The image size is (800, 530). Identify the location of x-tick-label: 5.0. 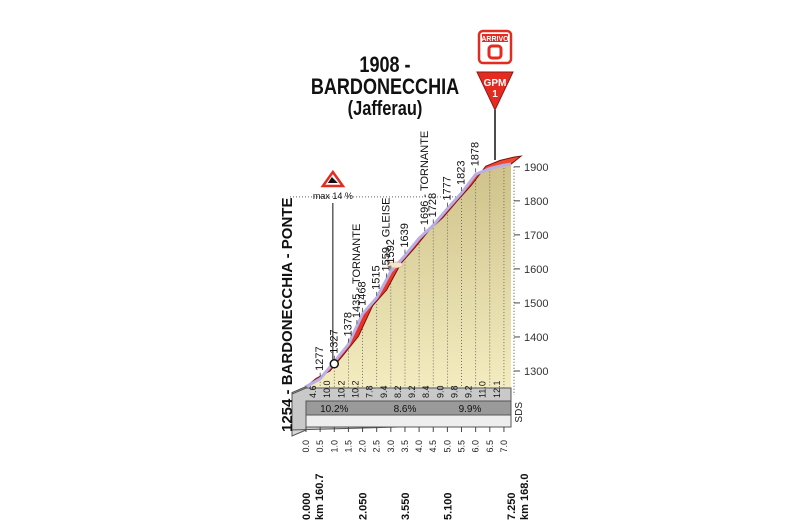
(447, 446).